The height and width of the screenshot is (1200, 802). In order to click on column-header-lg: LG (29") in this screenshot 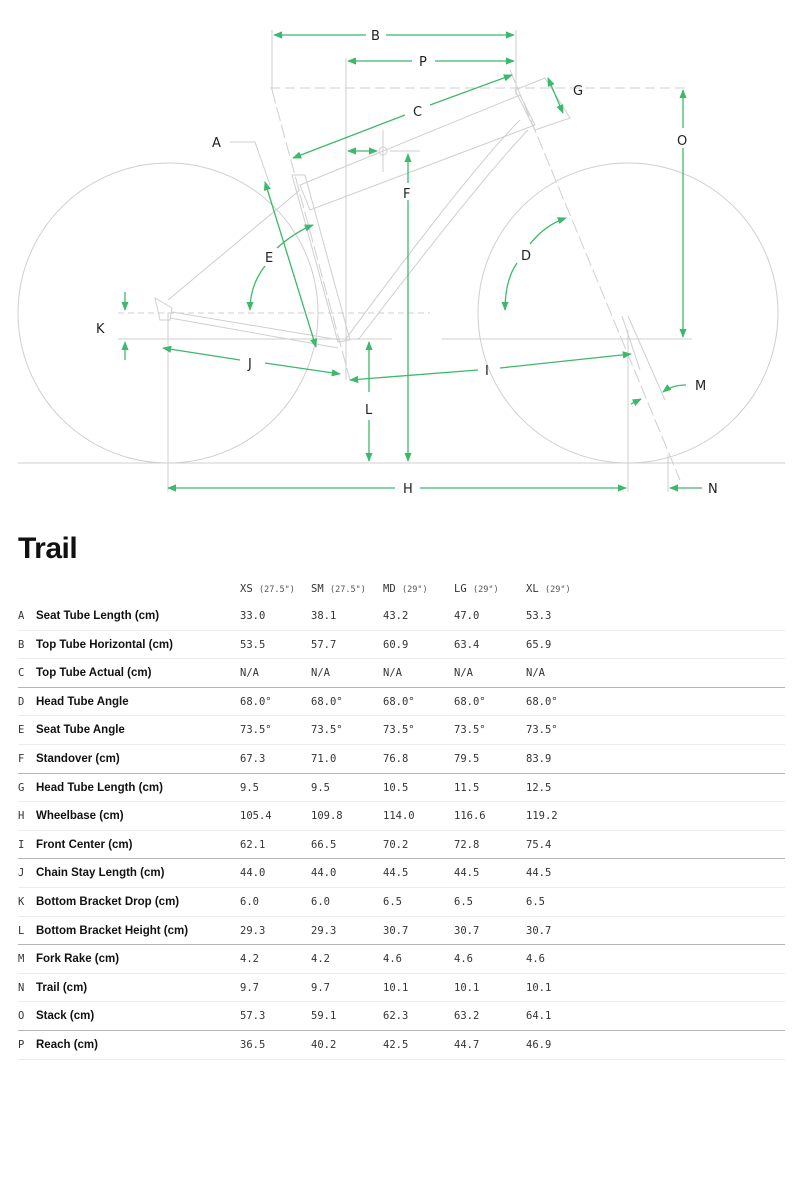, I will do `click(476, 589)`.